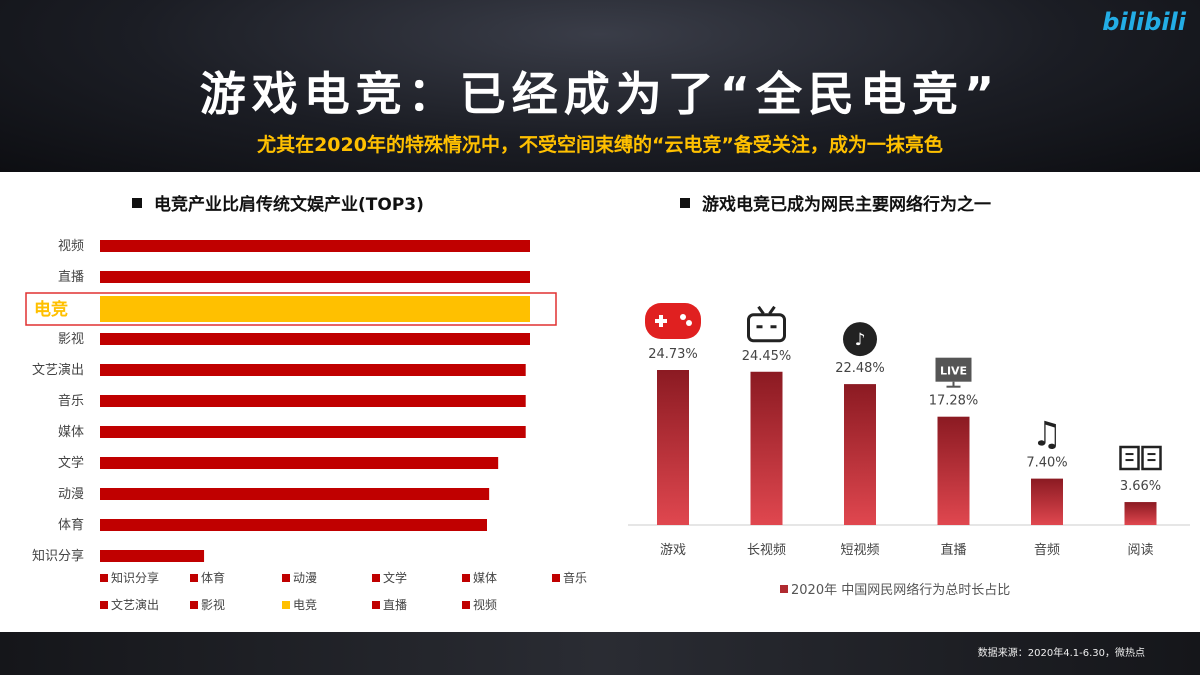  I want to click on category-label: 动漫, so click(71, 494).